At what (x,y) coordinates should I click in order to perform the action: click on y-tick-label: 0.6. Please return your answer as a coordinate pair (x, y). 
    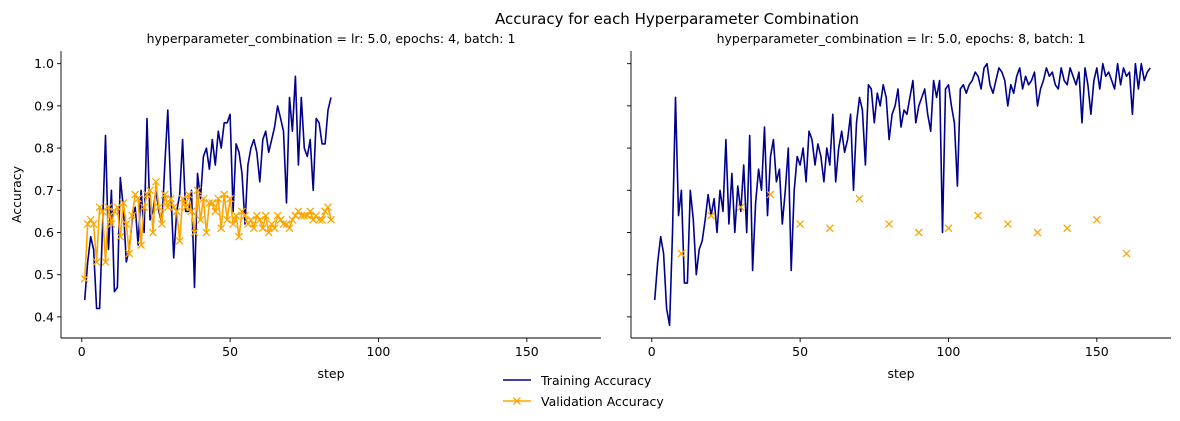
    Looking at the image, I should click on (44, 232).